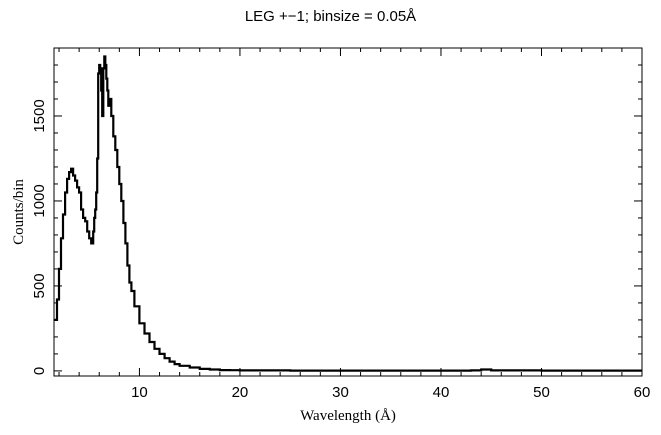 This screenshot has height=435, width=661. What do you see at coordinates (642, 392) in the screenshot?
I see `x-tick-label: 60` at bounding box center [642, 392].